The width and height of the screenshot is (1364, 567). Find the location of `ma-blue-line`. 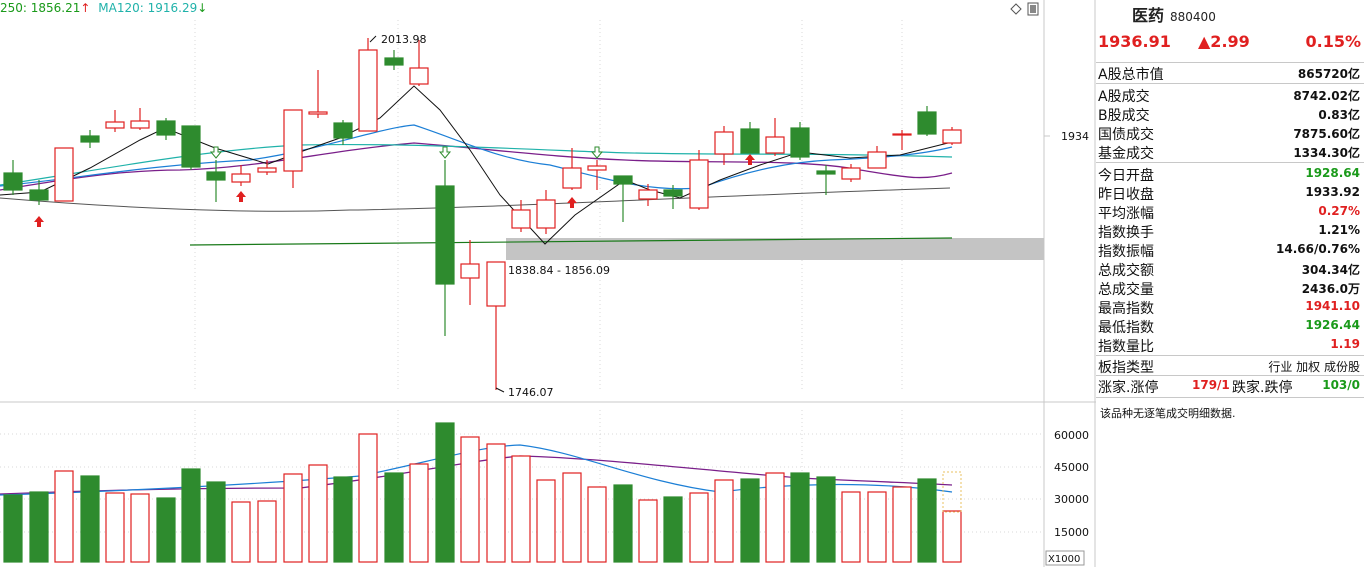

ma-blue-line is located at coordinates (476, 157).